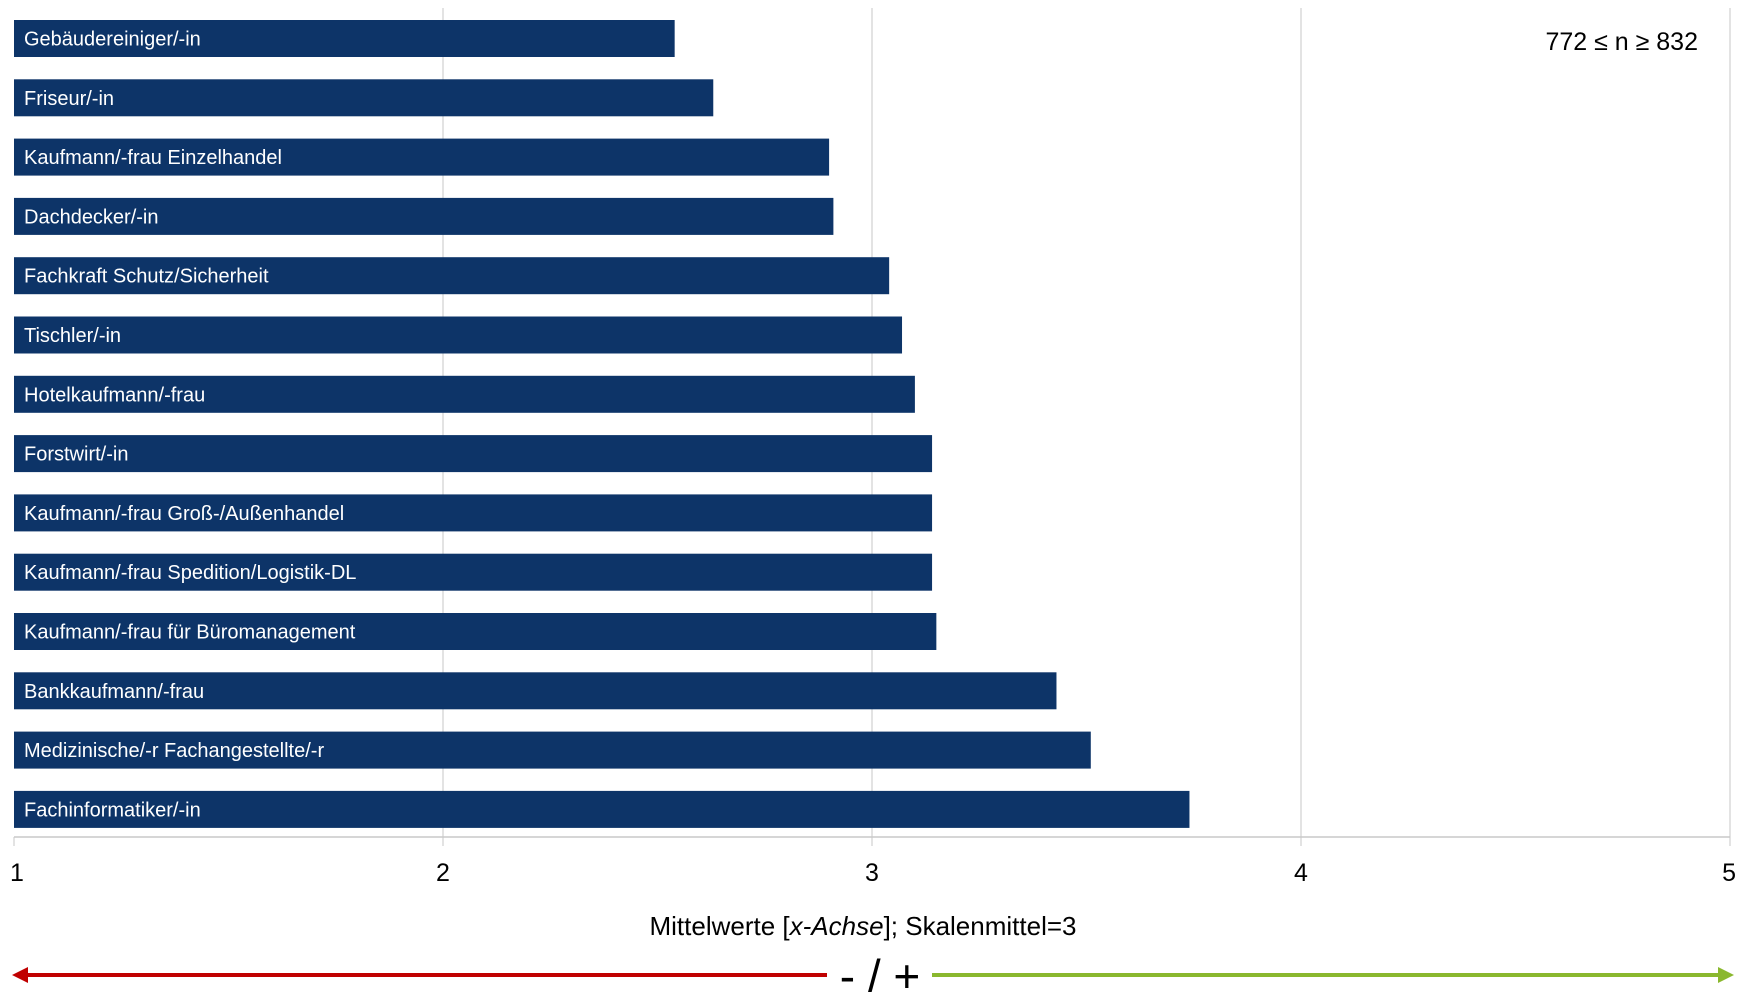 This screenshot has height=992, width=1746. What do you see at coordinates (76, 455) in the screenshot?
I see `bar-category-label: Forstwirt/-in` at bounding box center [76, 455].